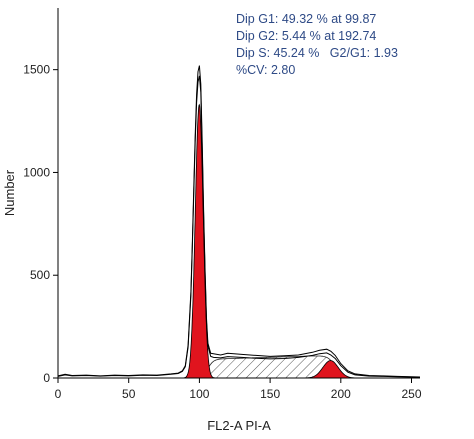 This screenshot has height=439, width=474. I want to click on y-ticks: 0 500 1000 1500, so click(40, 224).